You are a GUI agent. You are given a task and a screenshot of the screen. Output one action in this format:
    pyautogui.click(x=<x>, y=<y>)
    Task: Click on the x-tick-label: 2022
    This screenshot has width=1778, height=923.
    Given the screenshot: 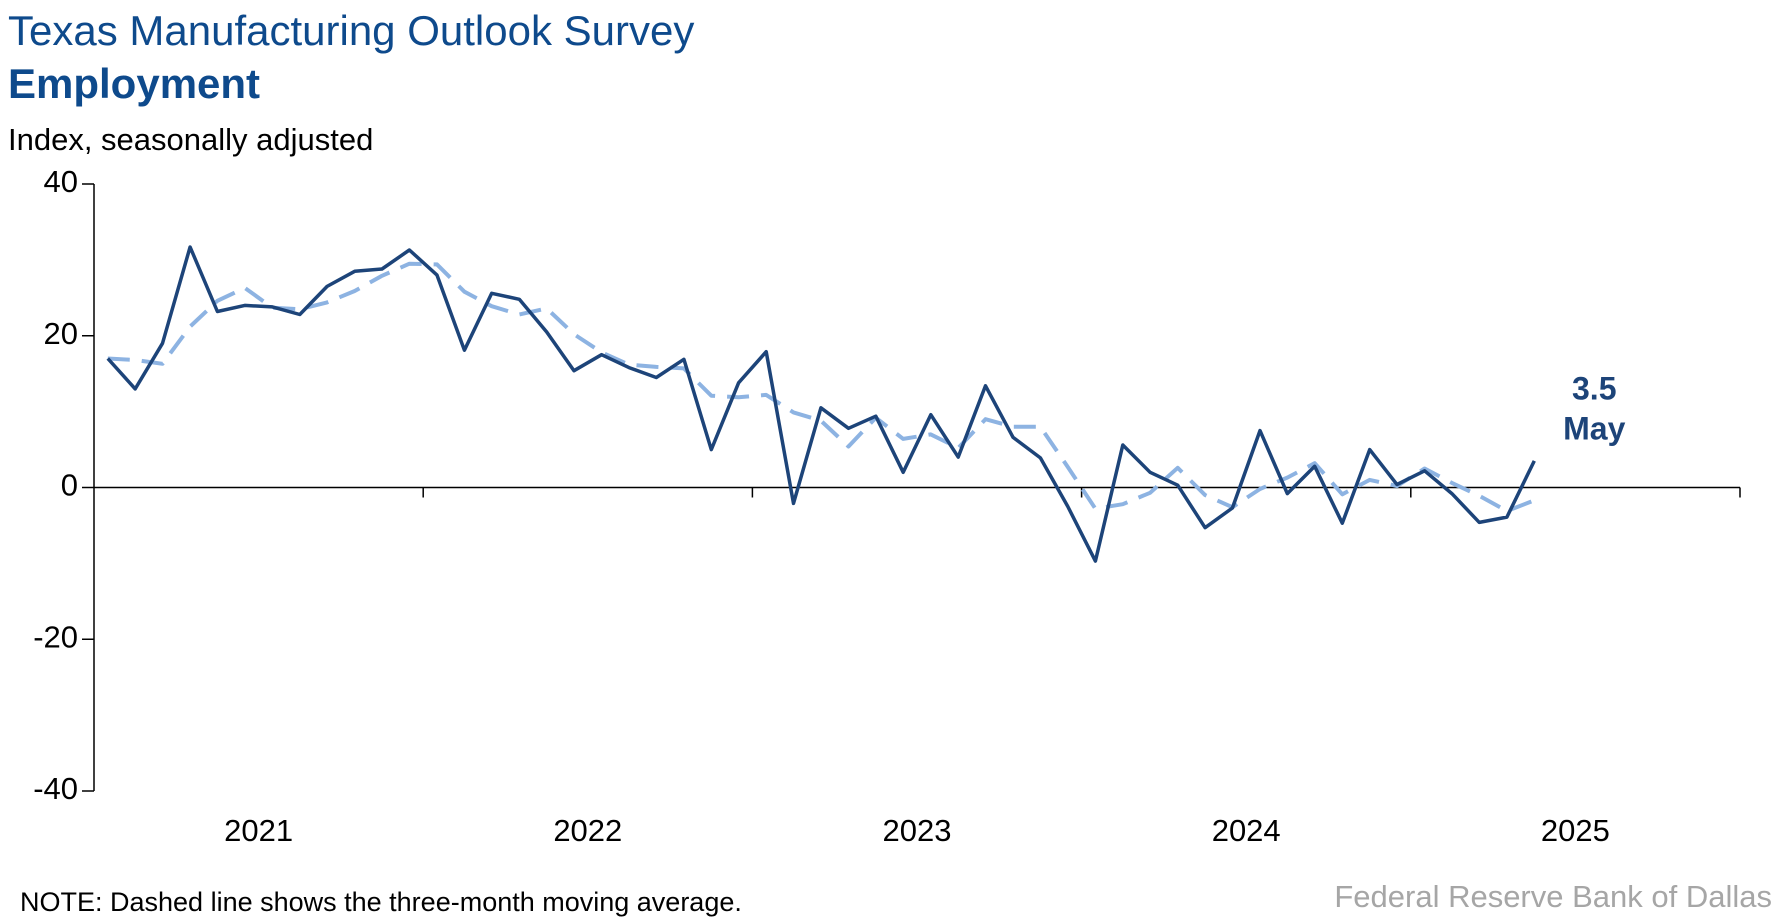 What is the action you would take?
    pyautogui.click(x=587, y=830)
    